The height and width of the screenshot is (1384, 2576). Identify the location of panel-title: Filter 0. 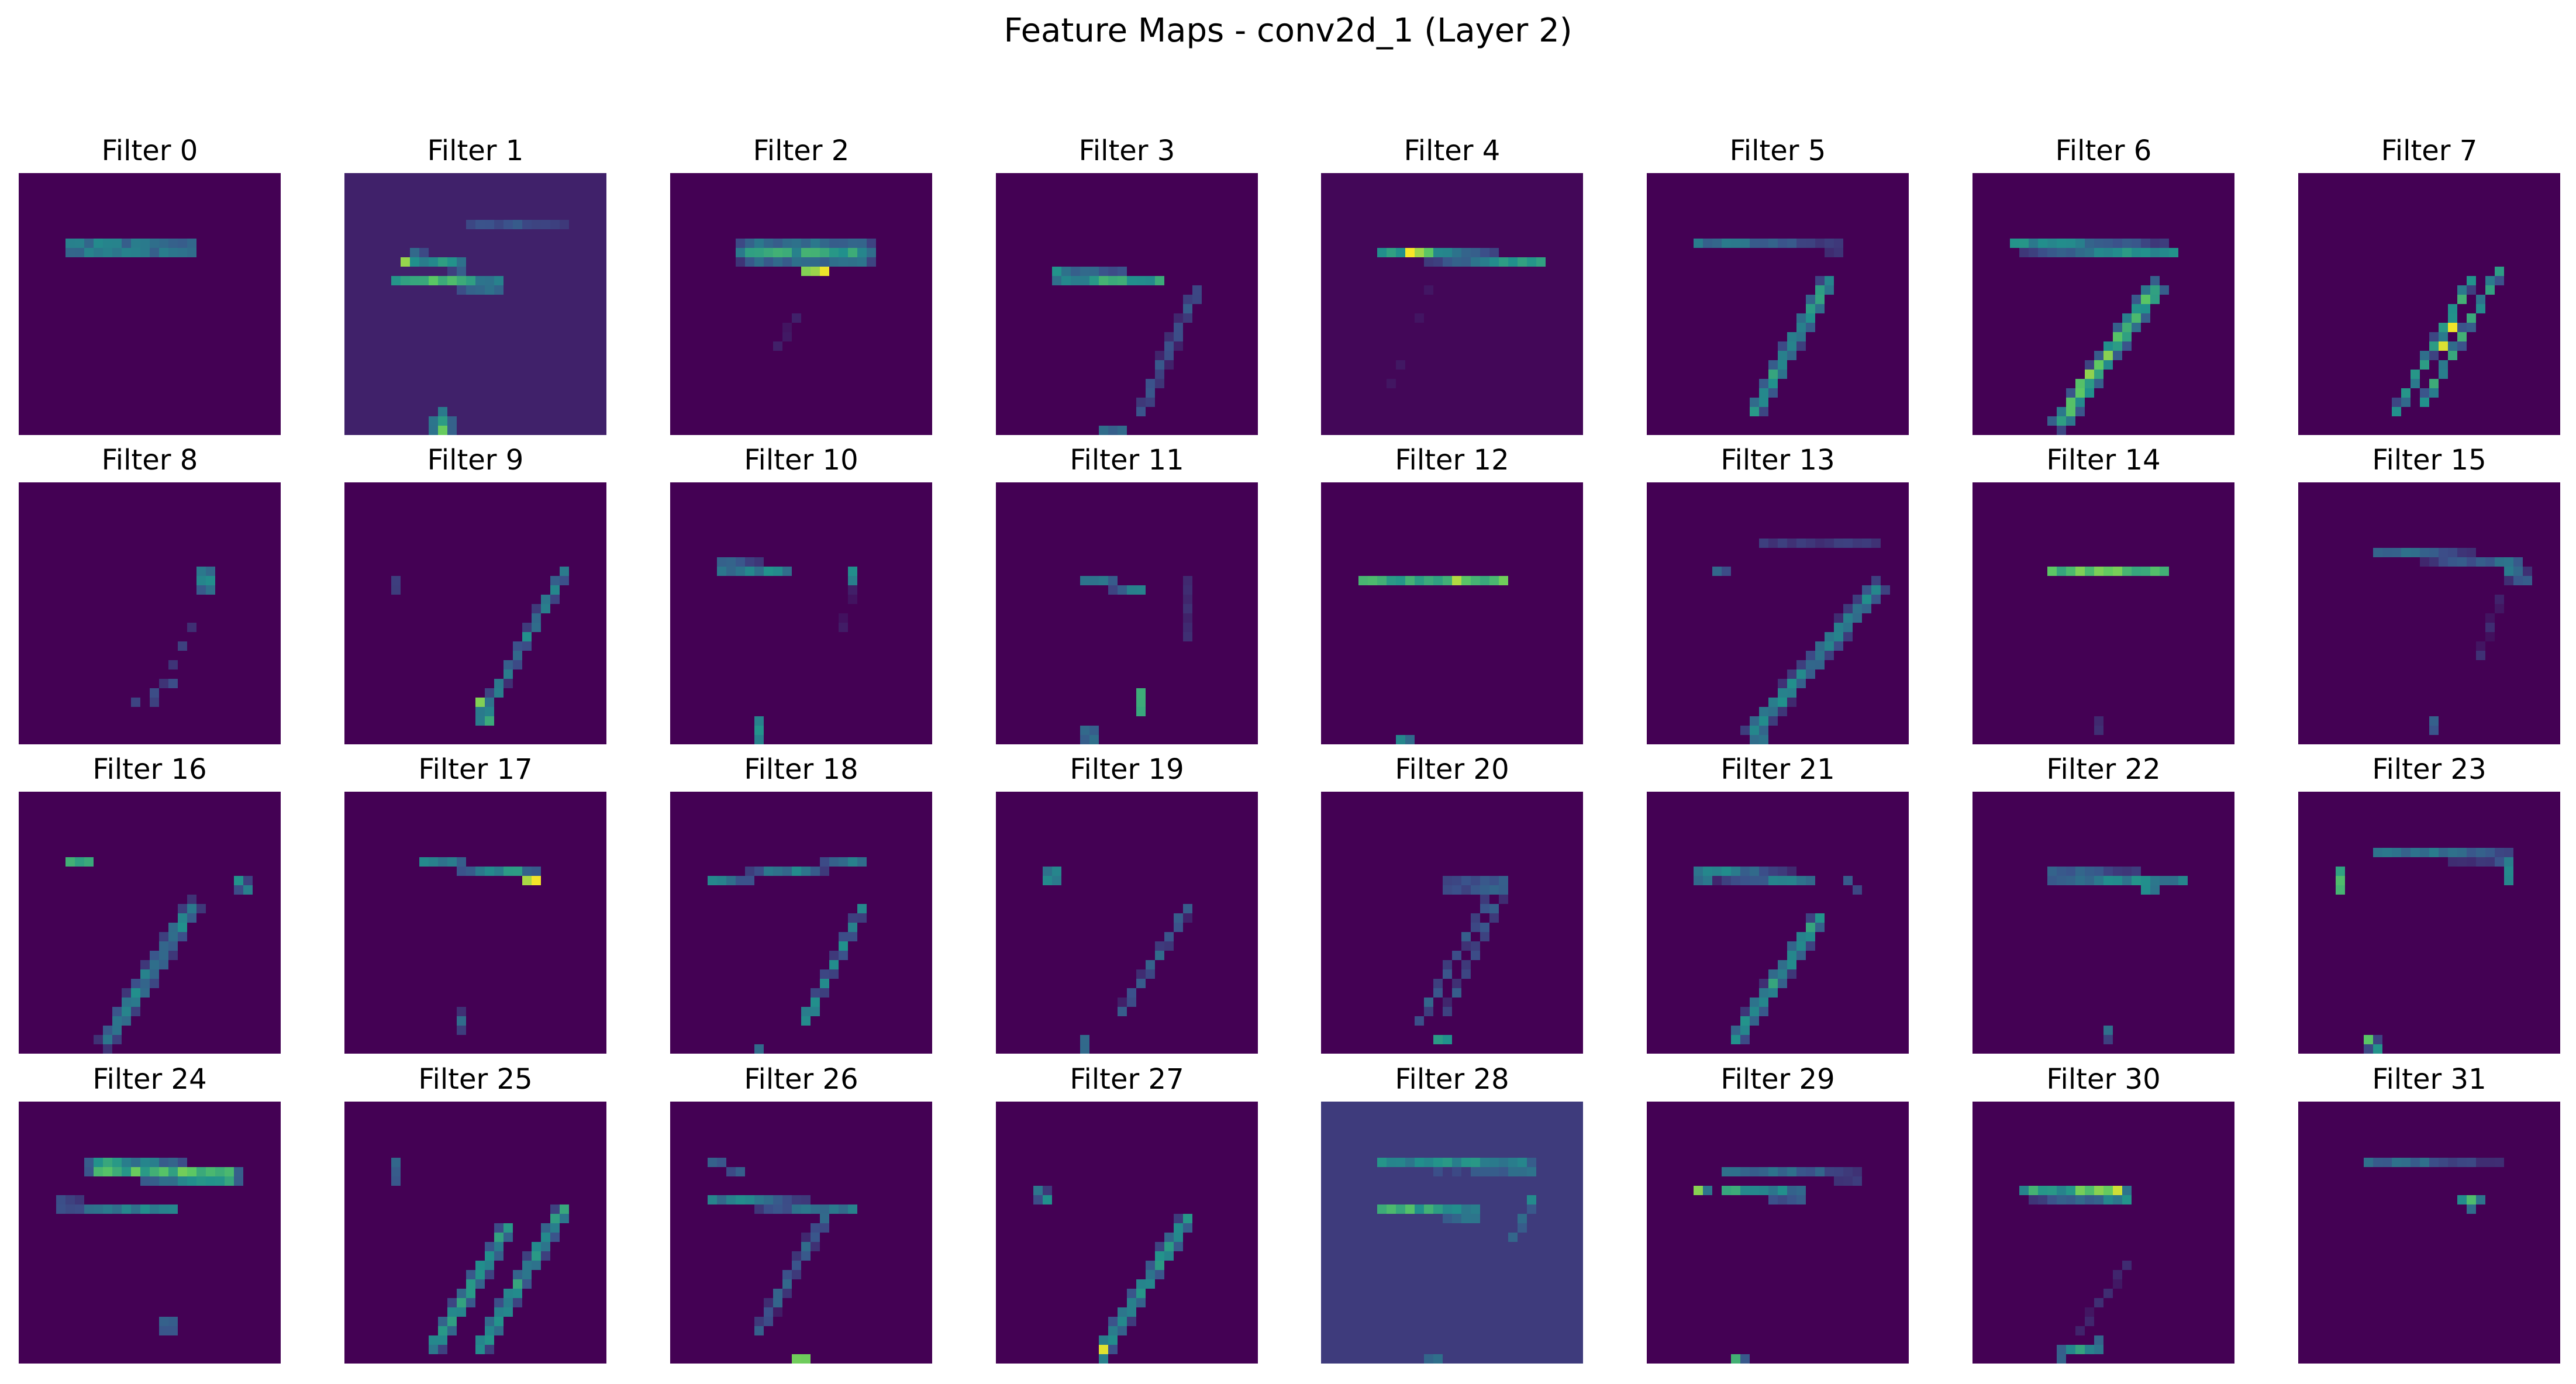
(152, 150).